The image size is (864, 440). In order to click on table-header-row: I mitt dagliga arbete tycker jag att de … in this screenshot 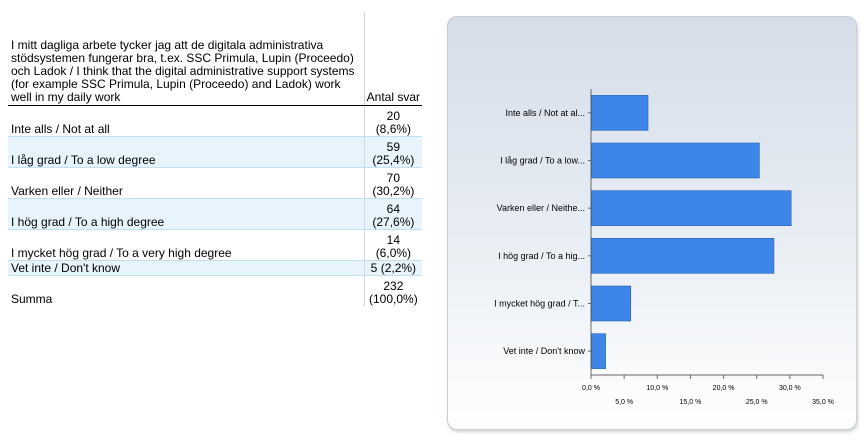, I will do `click(215, 59)`.